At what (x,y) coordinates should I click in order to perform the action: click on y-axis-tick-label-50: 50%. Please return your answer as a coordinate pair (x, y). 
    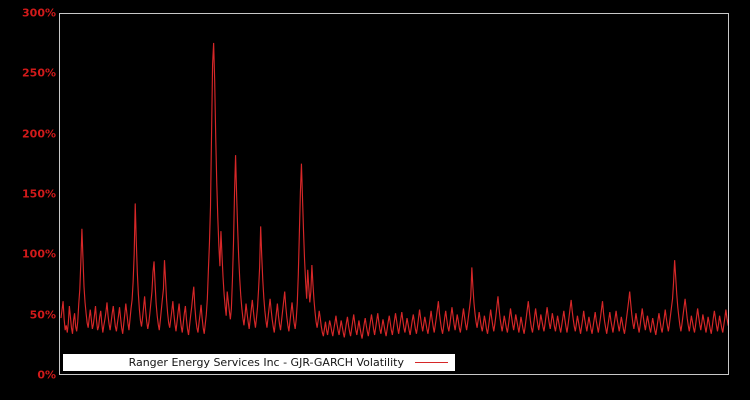
    Looking at the image, I should click on (42, 315).